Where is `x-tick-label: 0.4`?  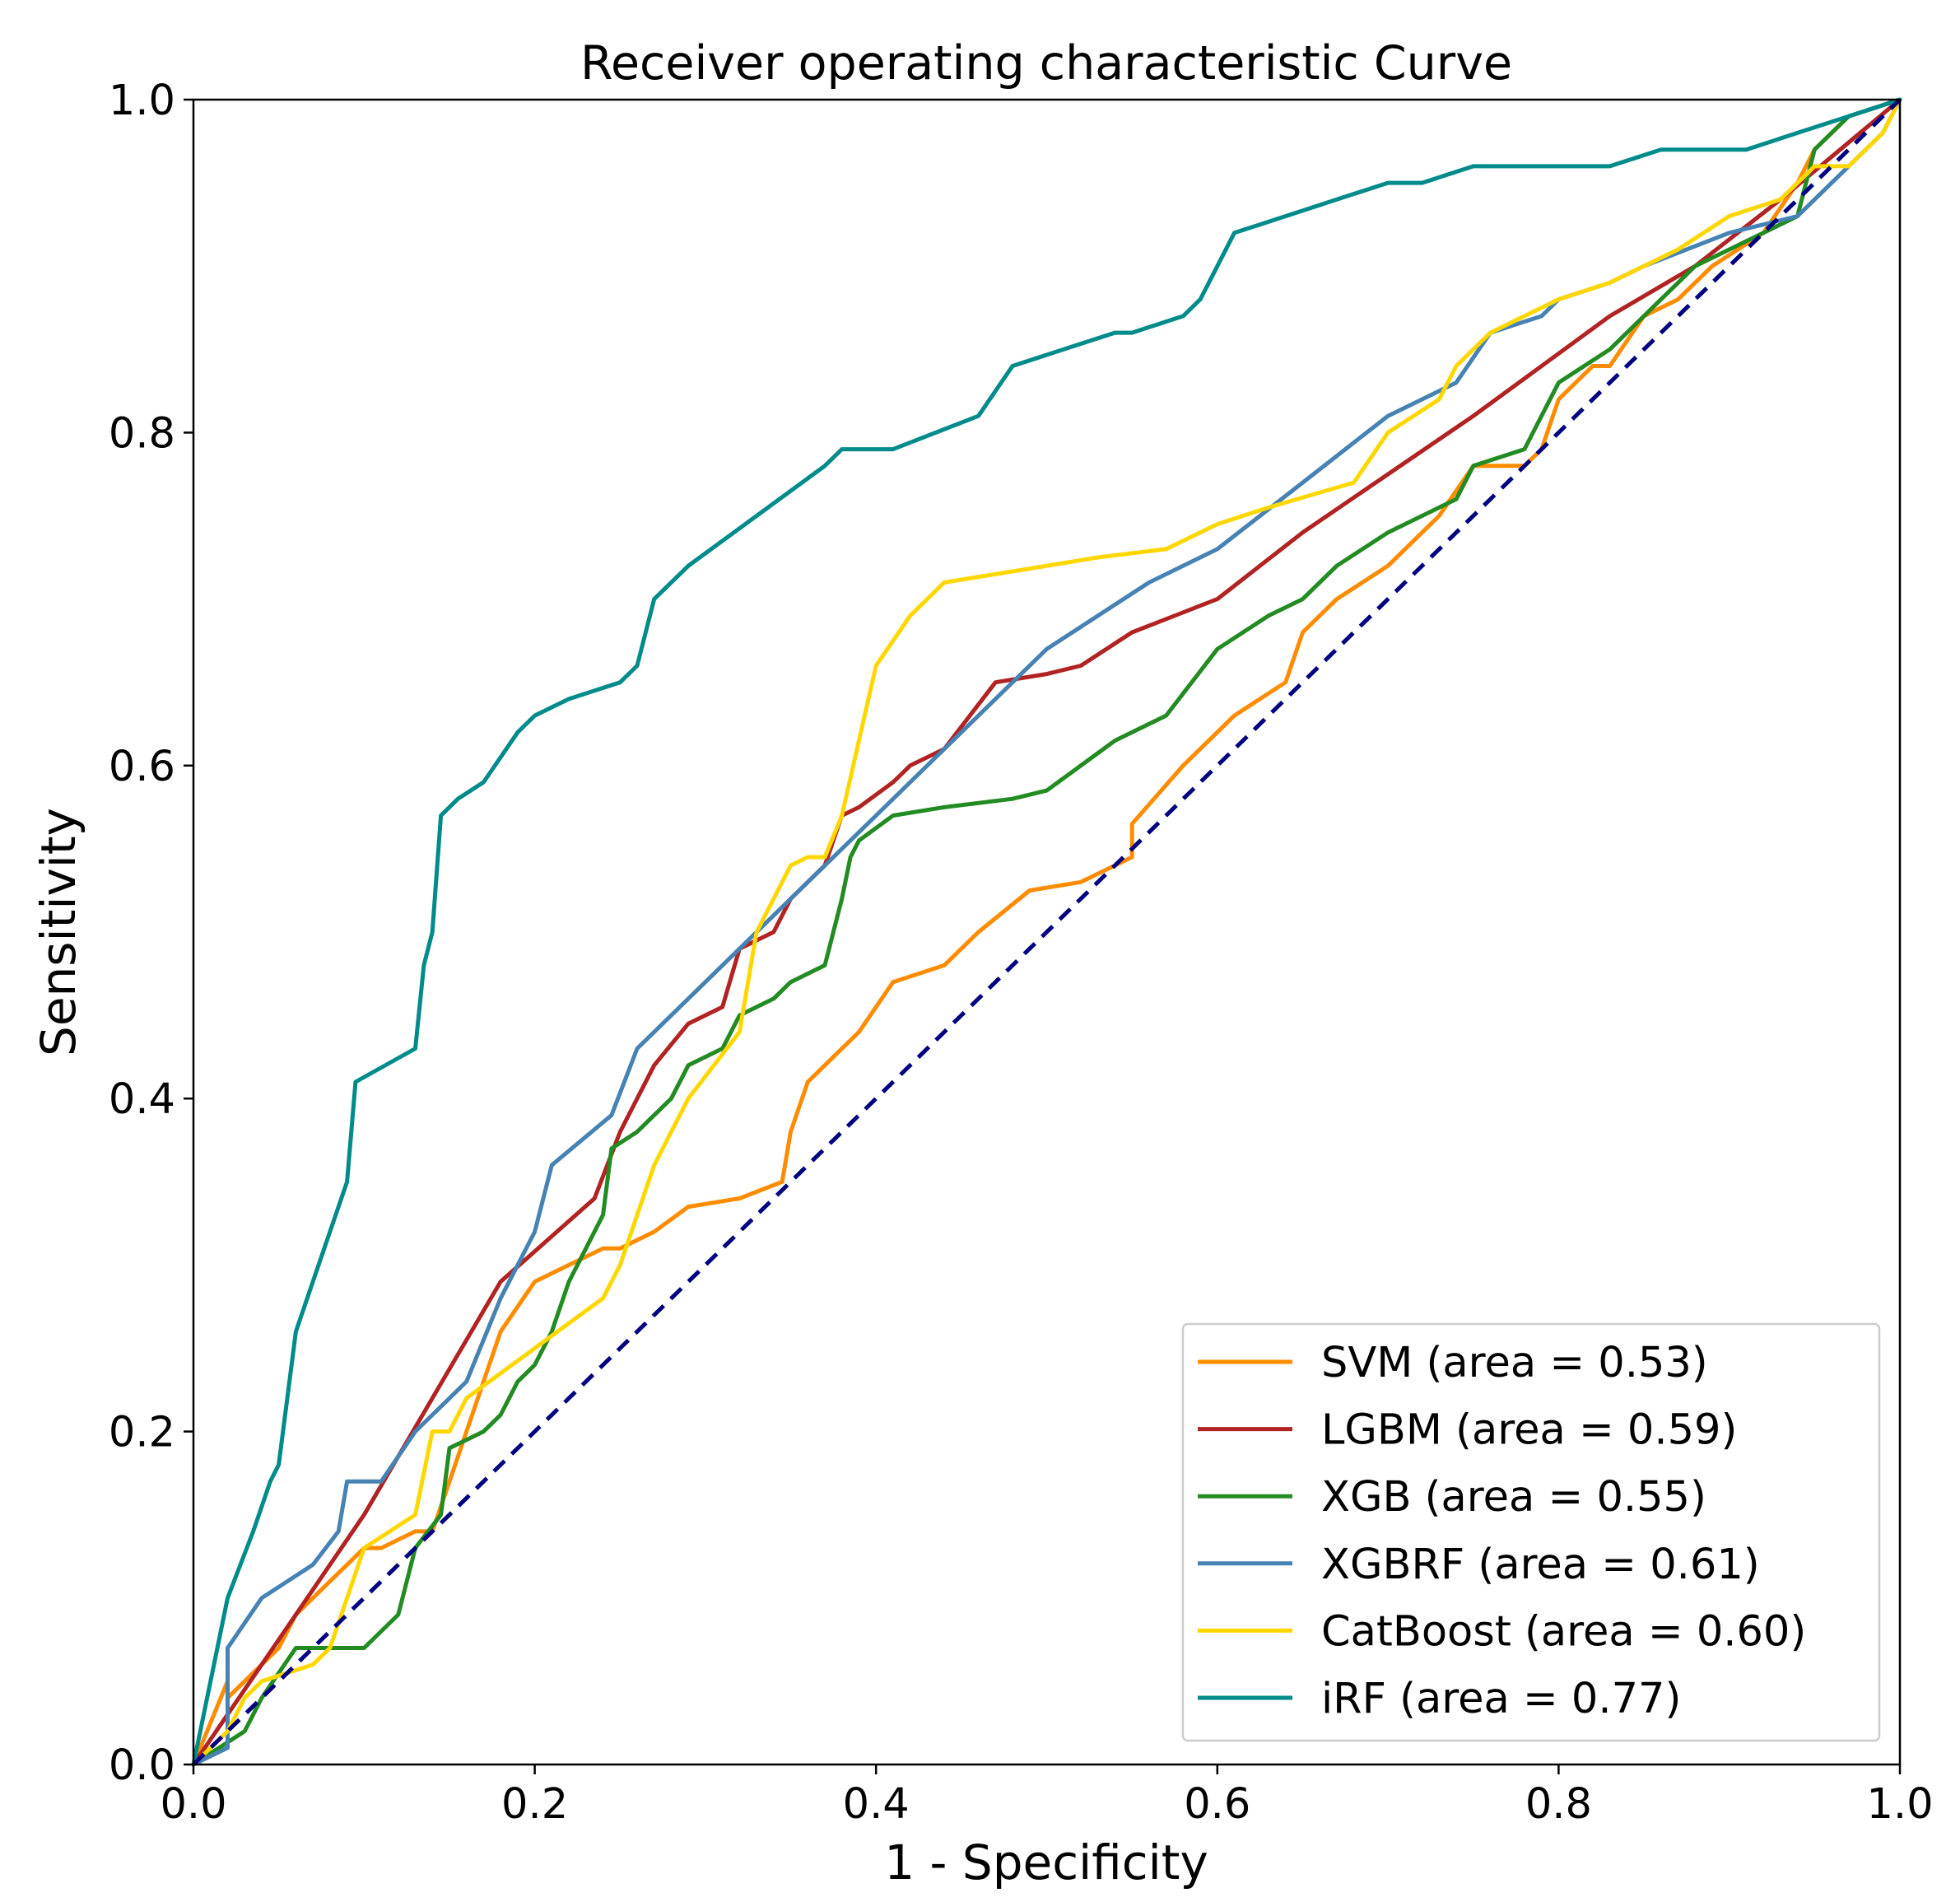 x-tick-label: 0.4 is located at coordinates (876, 1804).